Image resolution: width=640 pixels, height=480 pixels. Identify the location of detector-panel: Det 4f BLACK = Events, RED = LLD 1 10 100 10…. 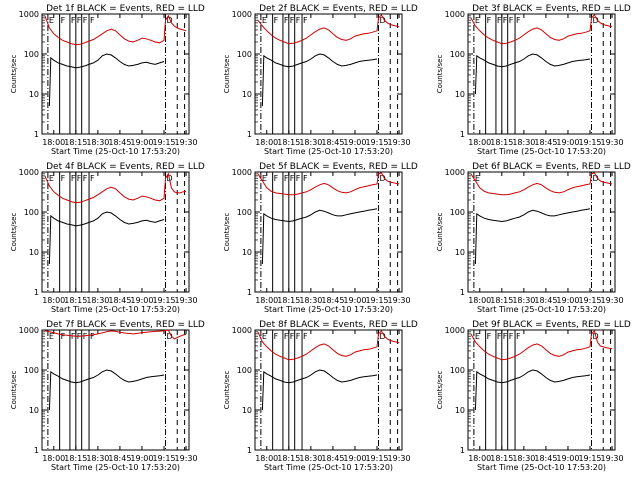
(107, 238).